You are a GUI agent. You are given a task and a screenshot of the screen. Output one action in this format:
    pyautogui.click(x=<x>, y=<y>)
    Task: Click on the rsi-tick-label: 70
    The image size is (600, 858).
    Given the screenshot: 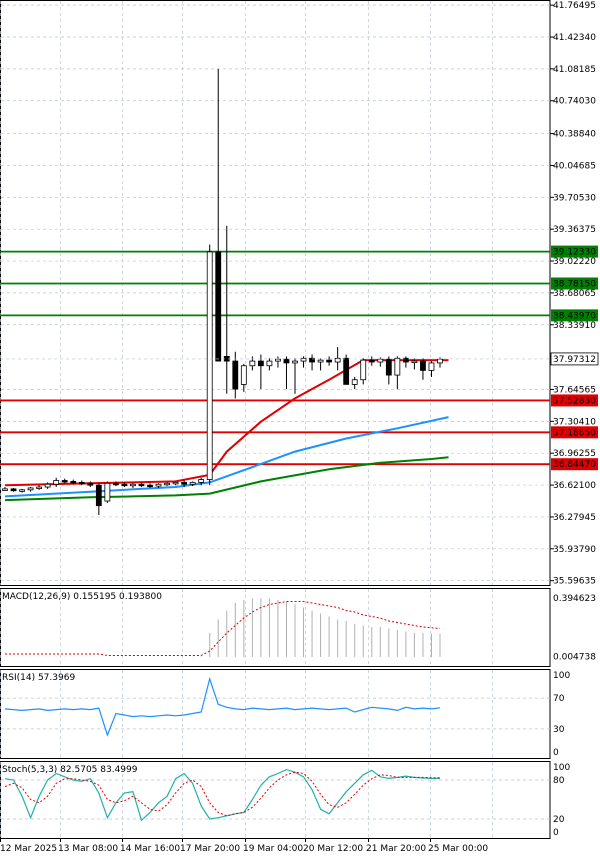 What is the action you would take?
    pyautogui.click(x=559, y=699)
    